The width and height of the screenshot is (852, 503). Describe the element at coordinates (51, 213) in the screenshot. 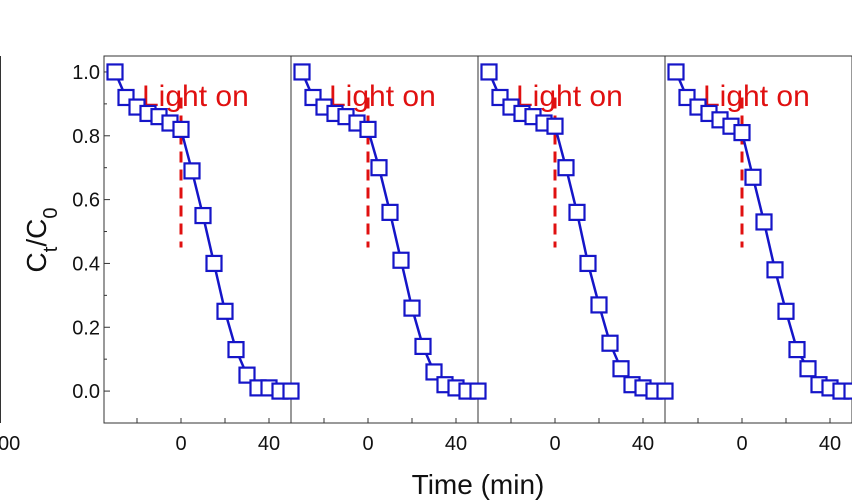

I see `y-axis-title-sub-0: 0` at that location.